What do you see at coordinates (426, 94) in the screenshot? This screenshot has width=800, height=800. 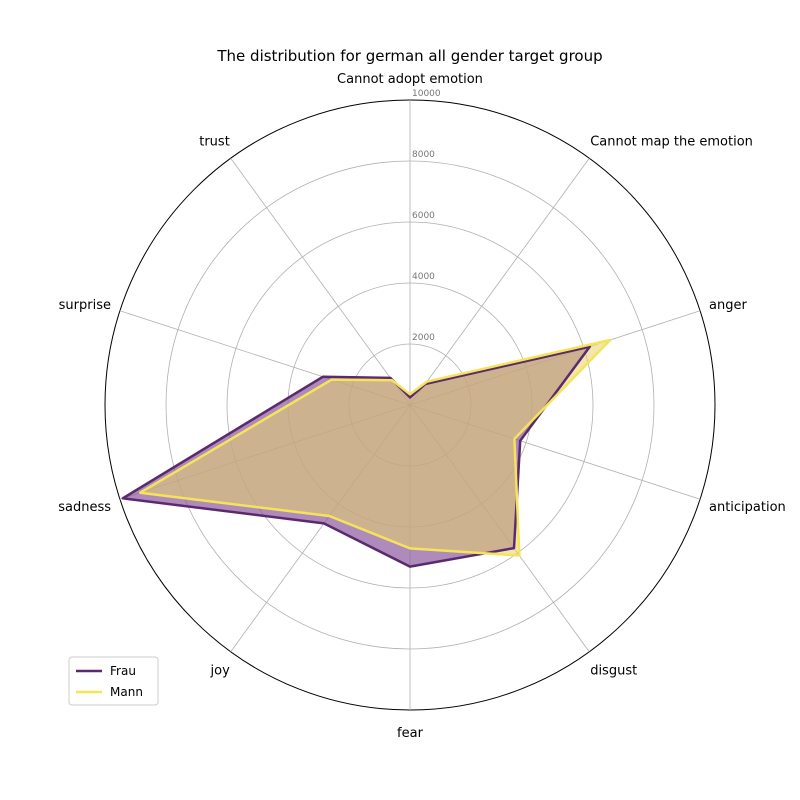 I see `radial-tick-label: 10000` at bounding box center [426, 94].